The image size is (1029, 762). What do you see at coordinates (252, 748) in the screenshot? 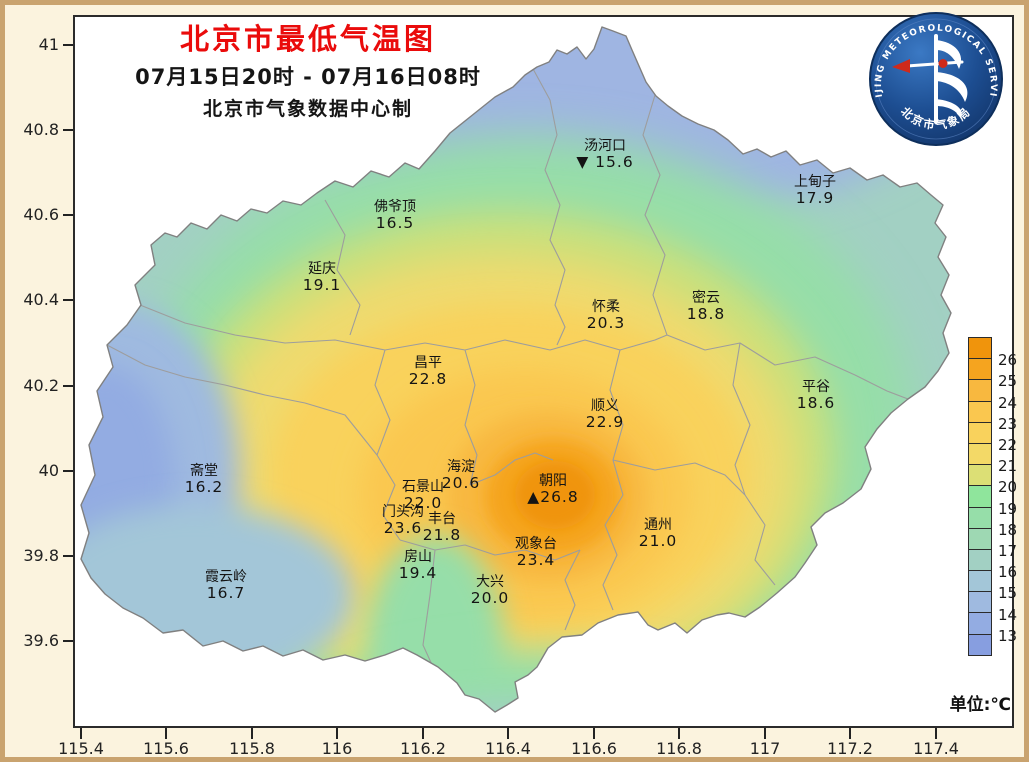
I see `x-tick-label: 115.8` at bounding box center [252, 748].